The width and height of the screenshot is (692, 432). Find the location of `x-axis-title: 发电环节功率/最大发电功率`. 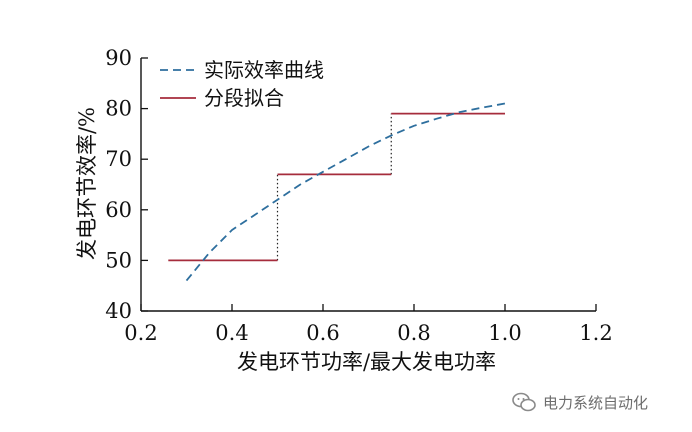

x-axis-title: 发电环节功率/最大发电功率 is located at coordinates (366, 362).